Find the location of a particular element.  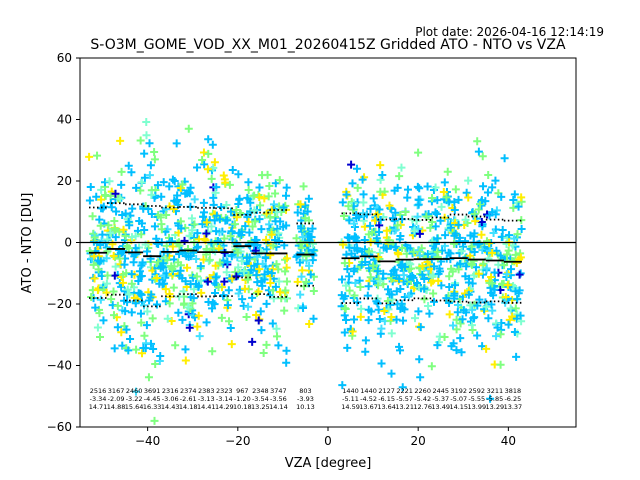

bin-mean-label: -3.34 is located at coordinates (98, 399).